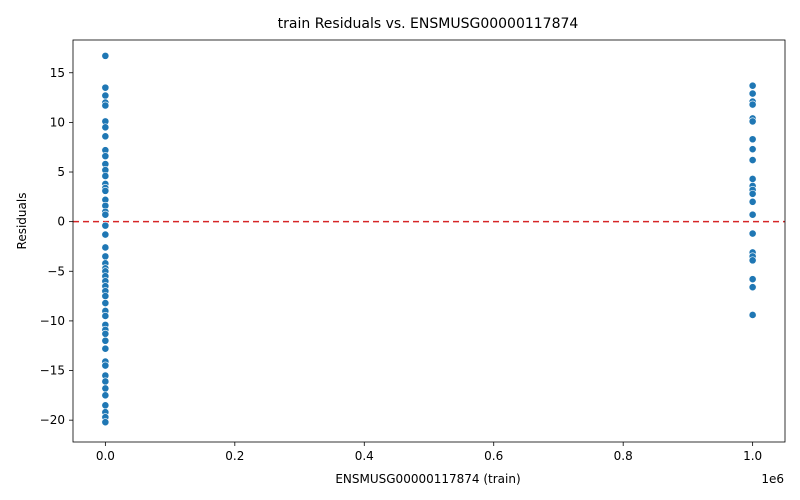 This screenshot has height=500, width=800. I want to click on x-tick-label: 0.2, so click(234, 456).